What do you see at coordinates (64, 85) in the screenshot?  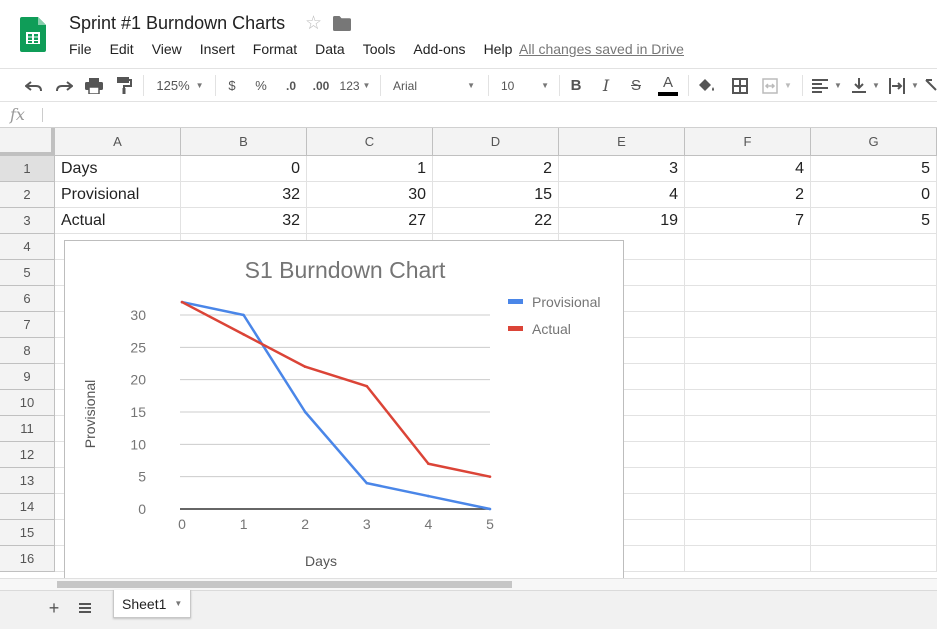 I see `redo-button` at bounding box center [64, 85].